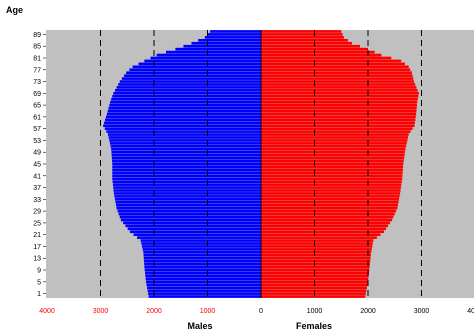  What do you see at coordinates (37, 188) in the screenshot?
I see `y-tick-label: 37` at bounding box center [37, 188].